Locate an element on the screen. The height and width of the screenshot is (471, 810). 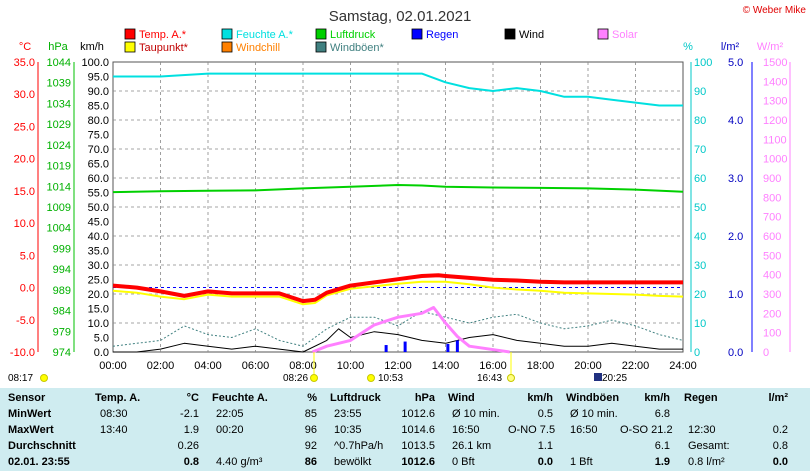
temp-tick-8: -5.0 is located at coordinates (25, 321).